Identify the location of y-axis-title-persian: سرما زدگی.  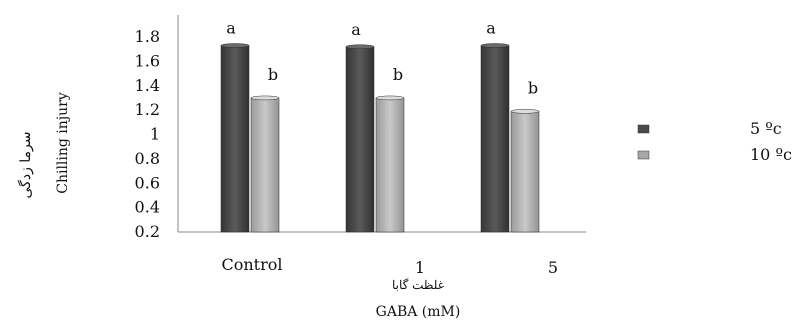
(25, 165).